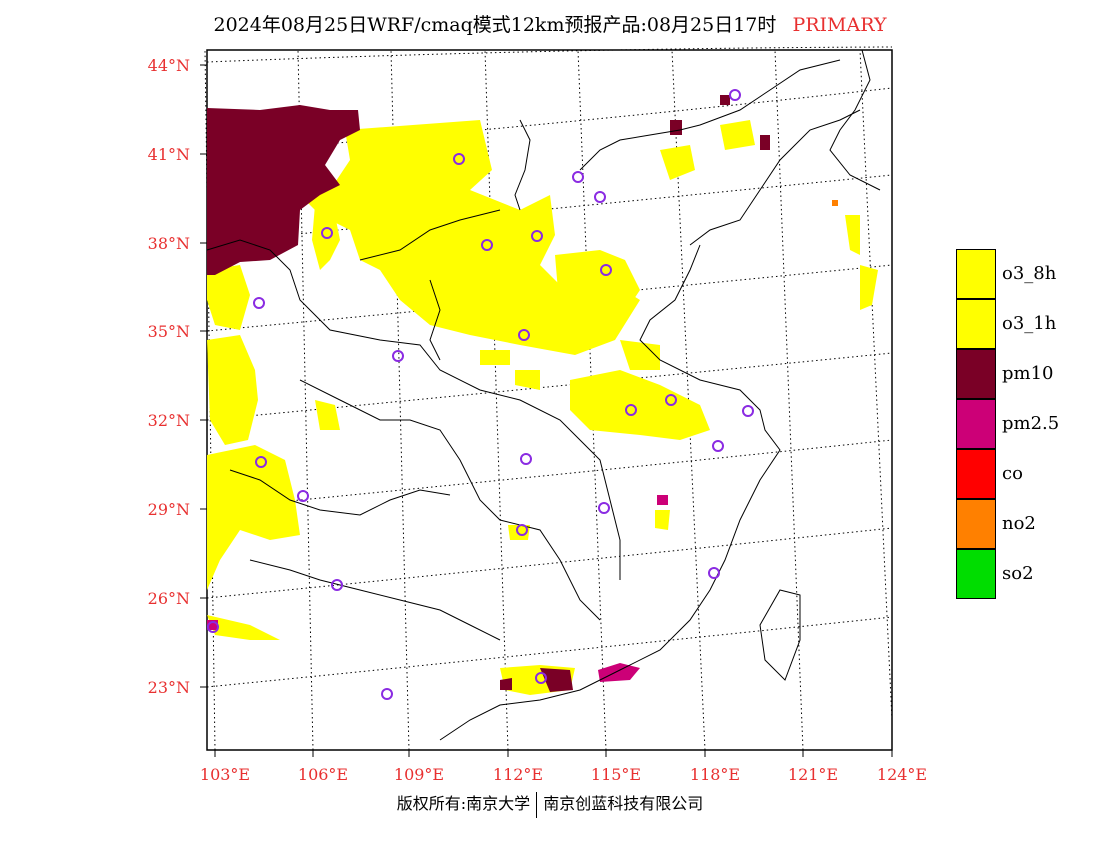 This screenshot has width=1100, height=850. I want to click on lat-label-38: 38°N, so click(168, 243).